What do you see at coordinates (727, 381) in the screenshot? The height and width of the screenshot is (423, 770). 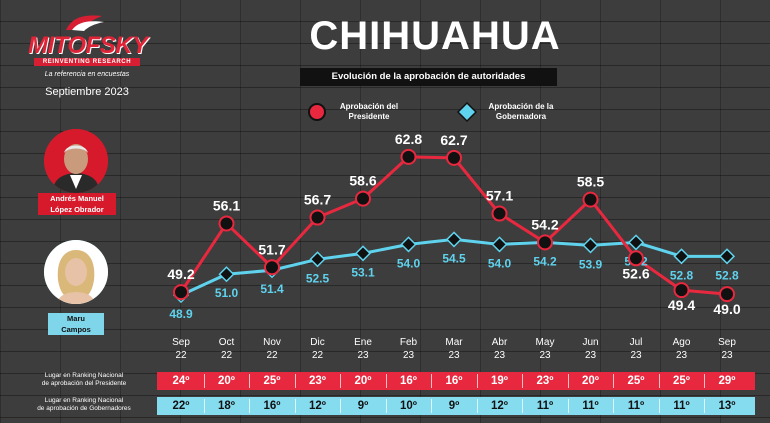 I see `ranking-president-cell: 29º` at bounding box center [727, 381].